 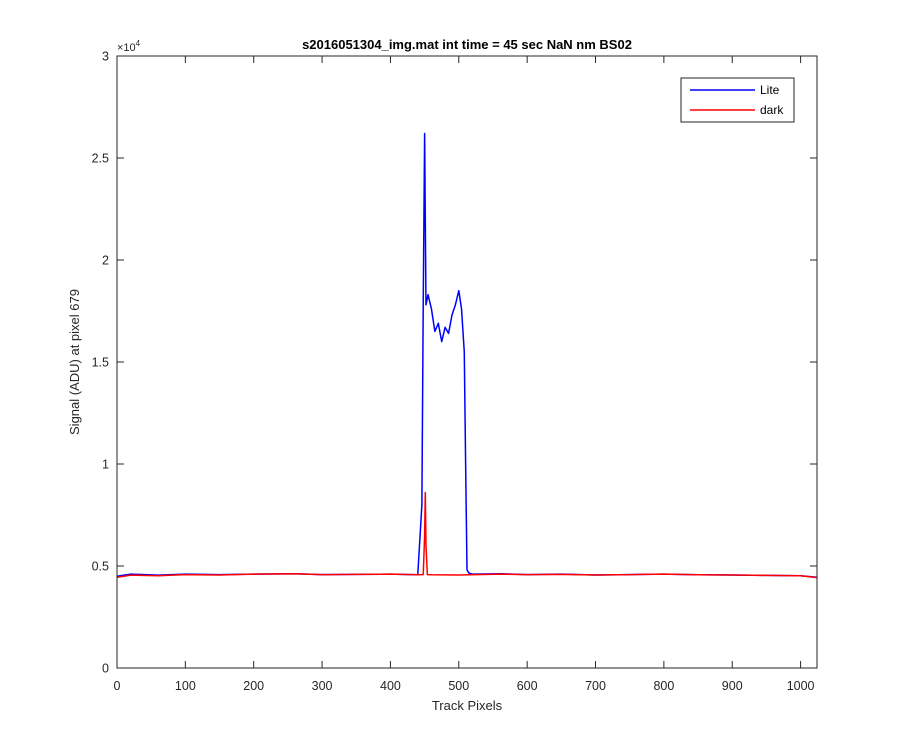 I want to click on x-tick-label: 200, so click(x=253, y=686).